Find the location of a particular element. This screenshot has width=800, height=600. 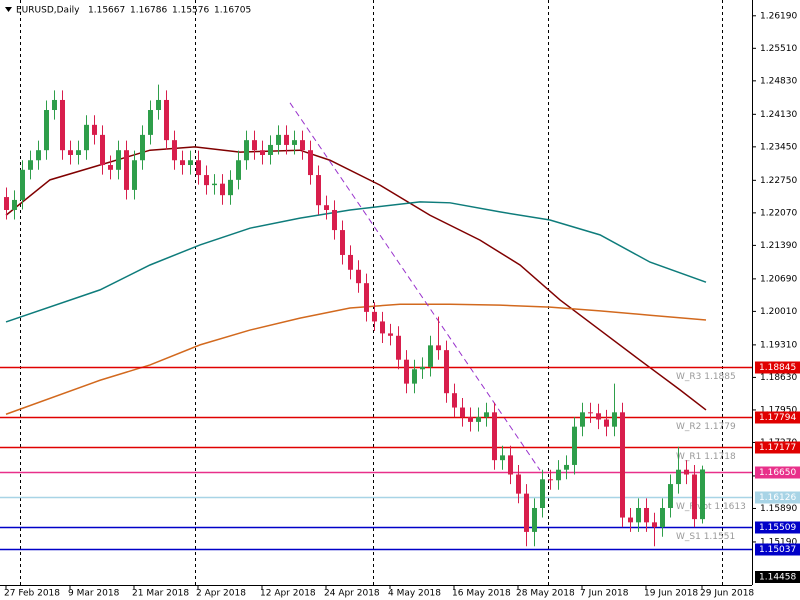

price-box-label: 1.16126 is located at coordinates (777, 498).